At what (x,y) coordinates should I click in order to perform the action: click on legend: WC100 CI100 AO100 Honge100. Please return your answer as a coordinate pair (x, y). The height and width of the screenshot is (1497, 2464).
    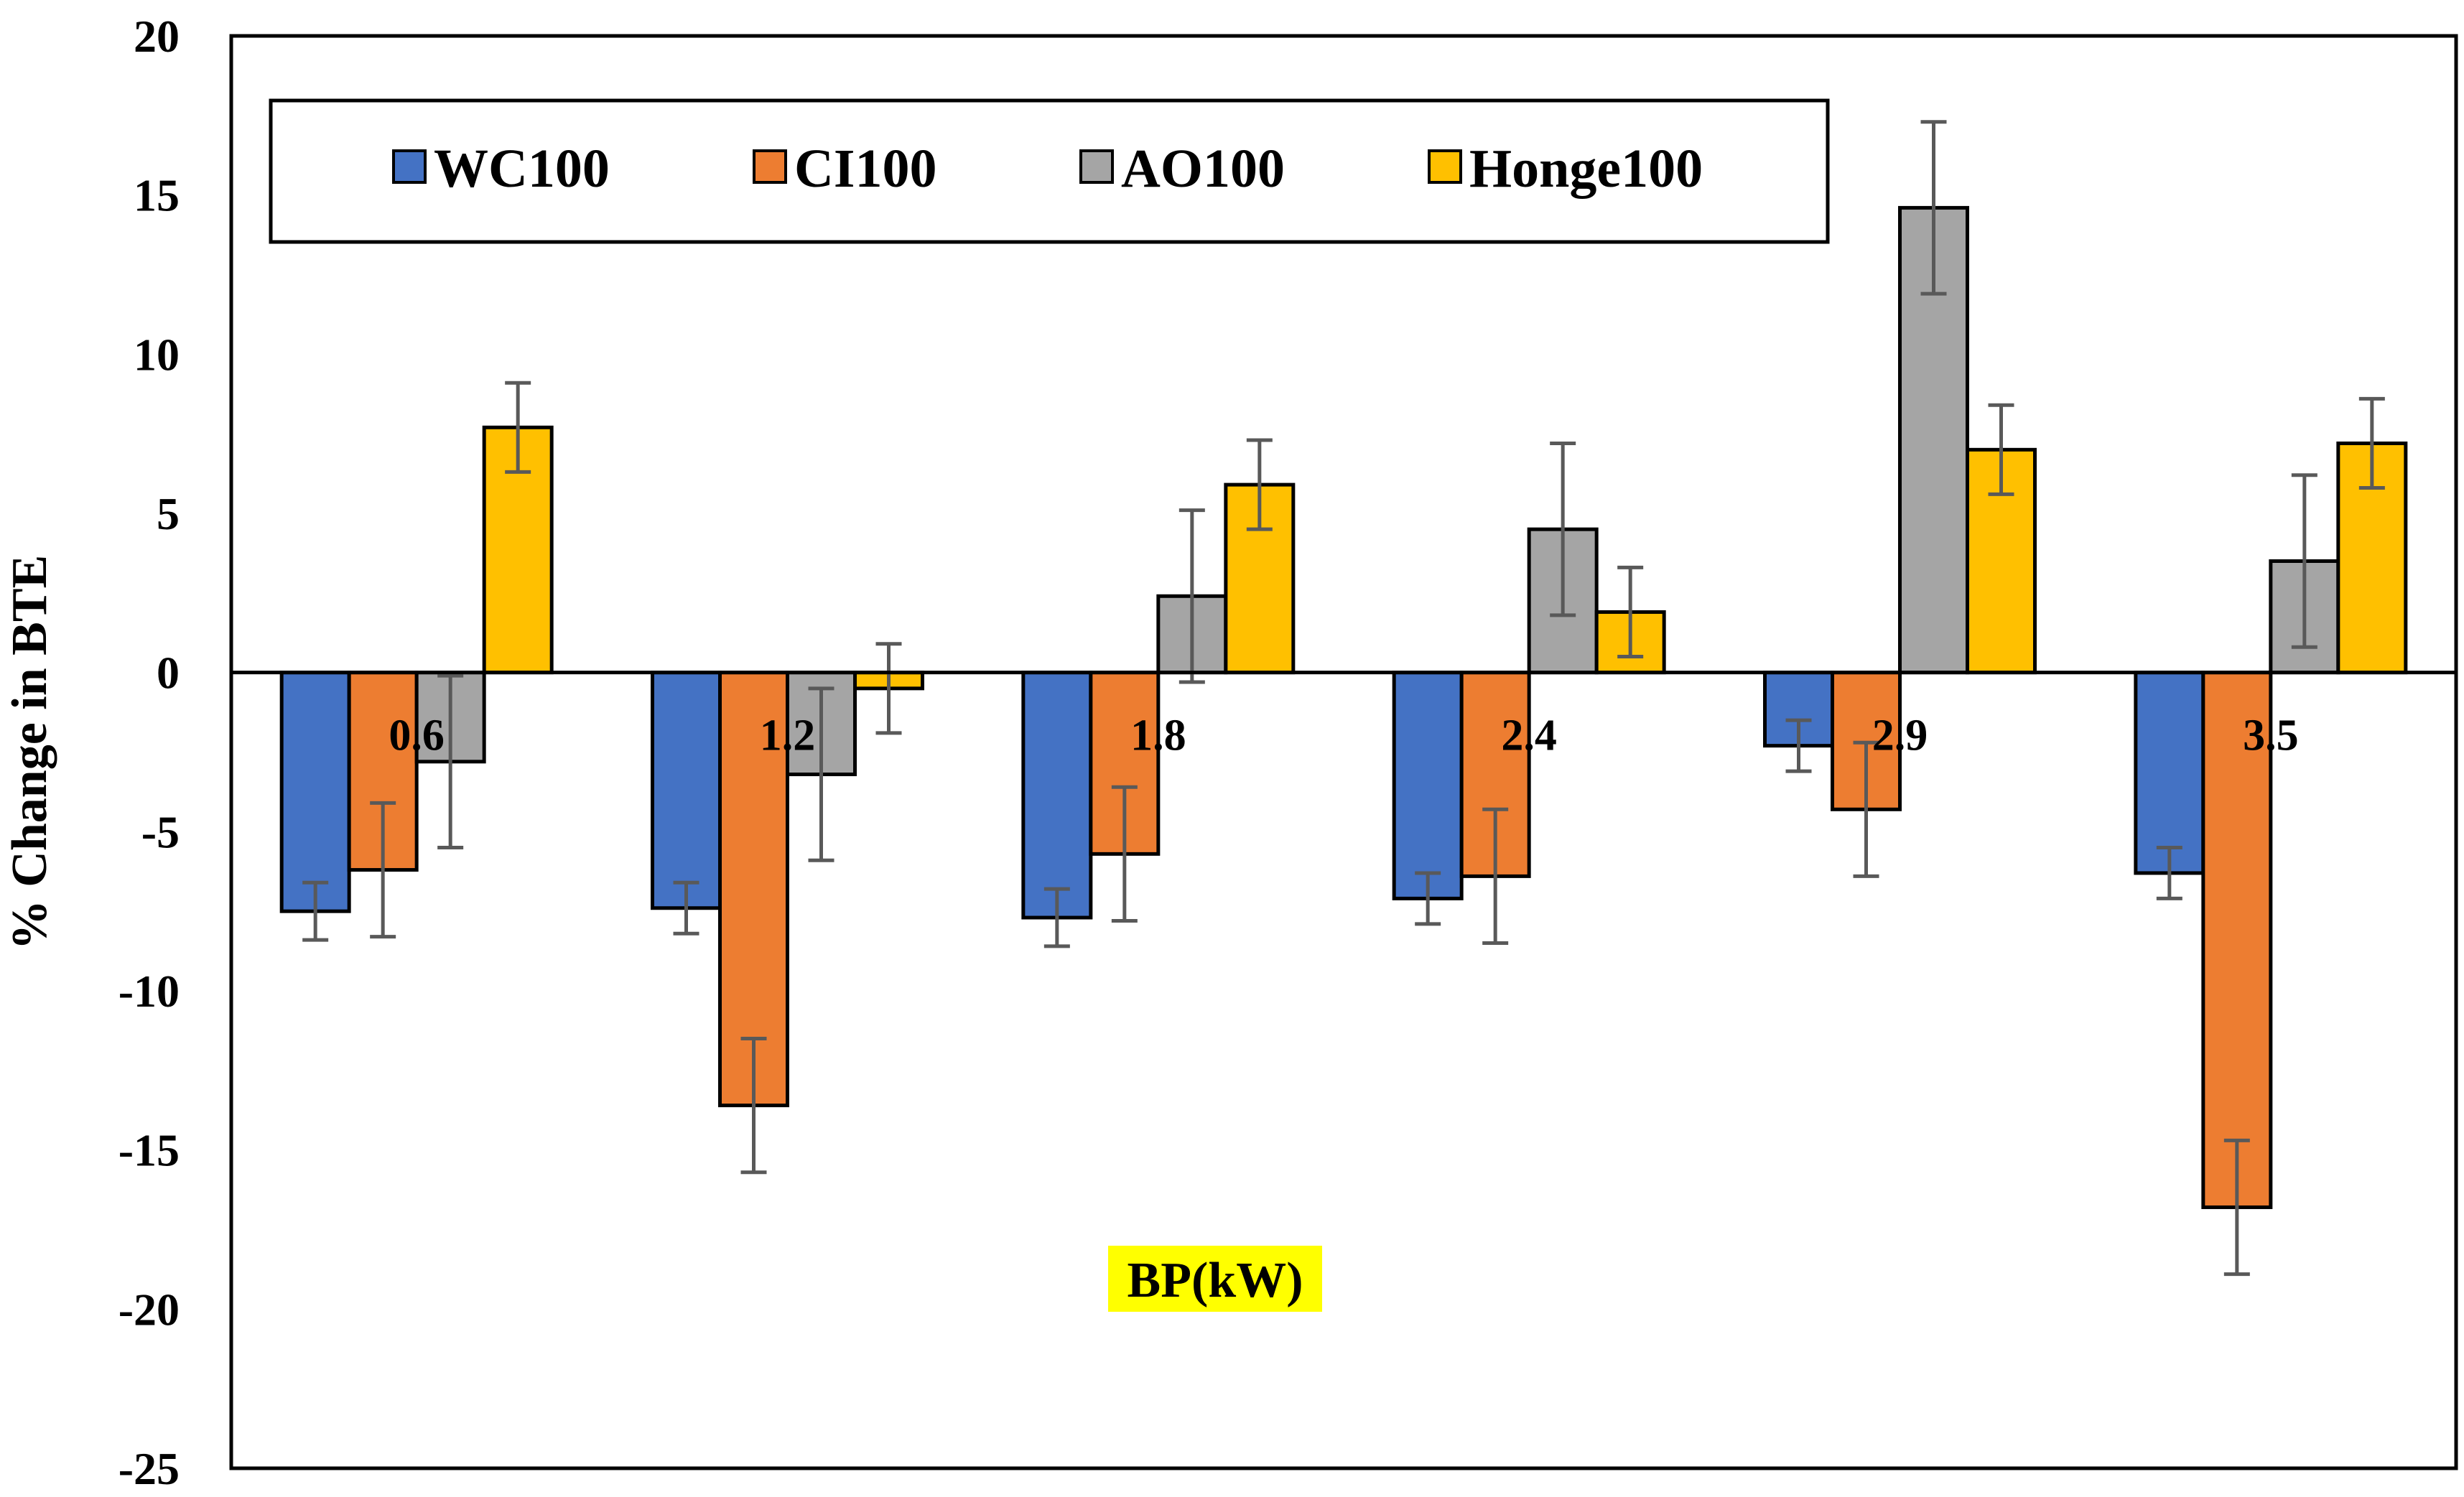
    Looking at the image, I should click on (1049, 171).